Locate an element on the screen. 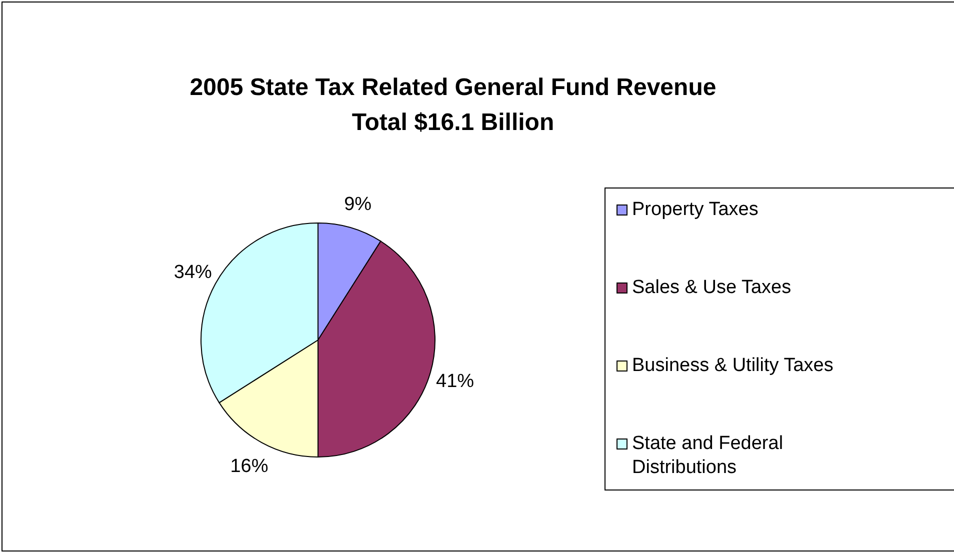 The width and height of the screenshot is (954, 553). legend-label: Sales & Use Taxes is located at coordinates (712, 287).